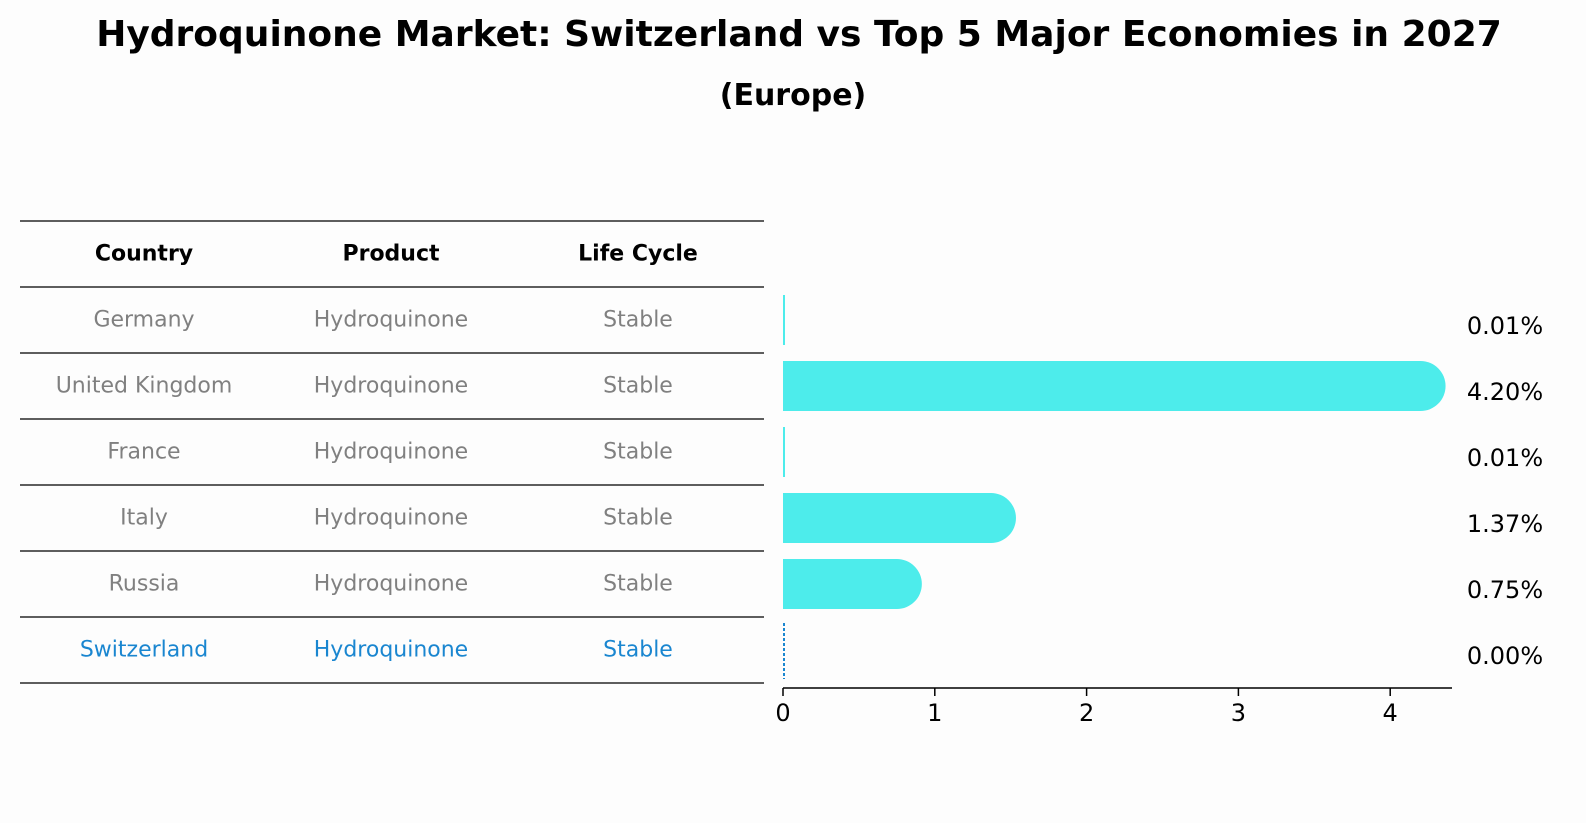  I want to click on bar-germany, so click(784, 320).